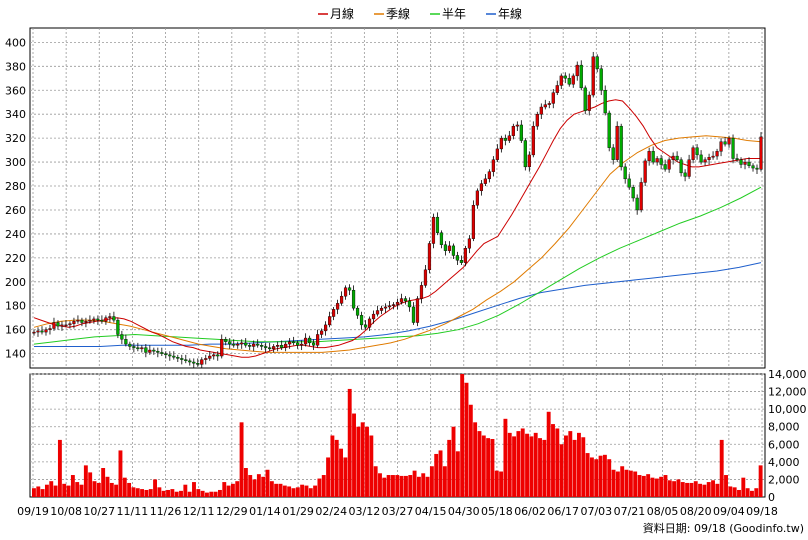 Image resolution: width=808 pixels, height=540 pixels. What do you see at coordinates (464, 511) in the screenshot?
I see `date-tick-label: 04/30` at bounding box center [464, 511].